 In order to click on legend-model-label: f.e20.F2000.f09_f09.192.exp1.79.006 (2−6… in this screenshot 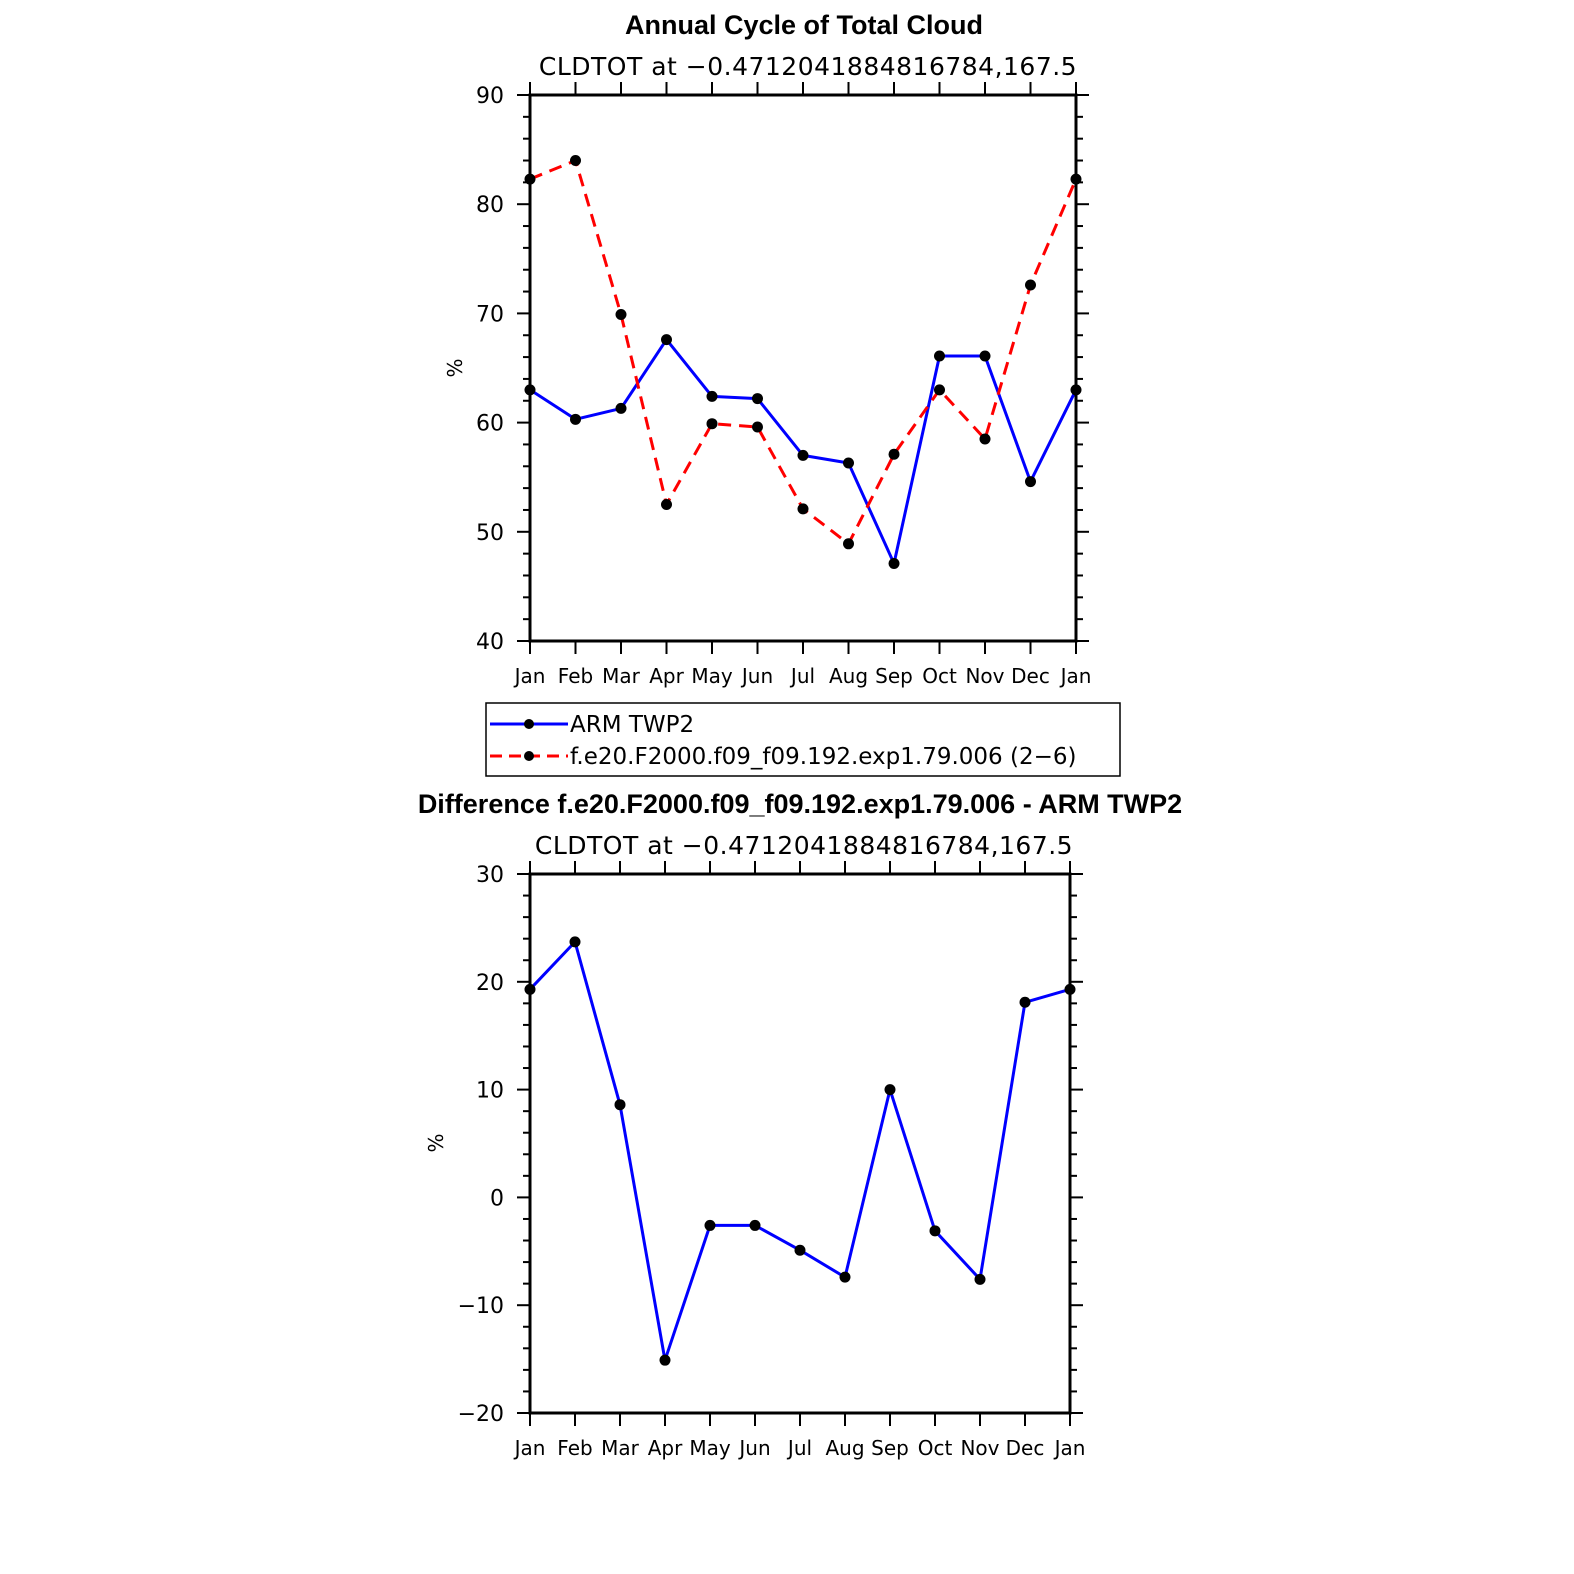, I will do `click(823, 757)`.